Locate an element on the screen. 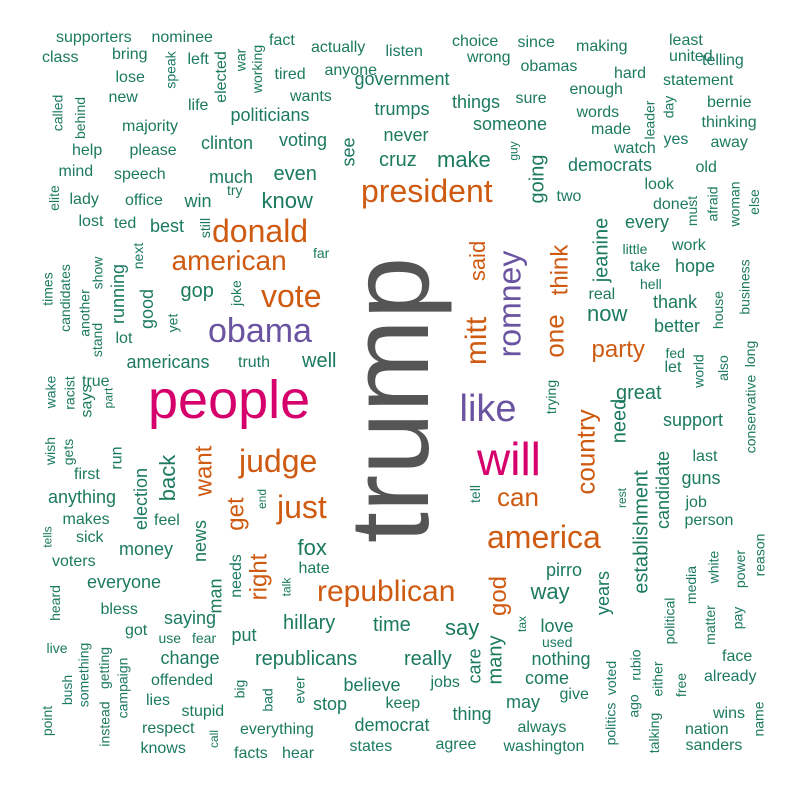 This screenshot has height=790, width=804. word-made: made is located at coordinates (611, 129).